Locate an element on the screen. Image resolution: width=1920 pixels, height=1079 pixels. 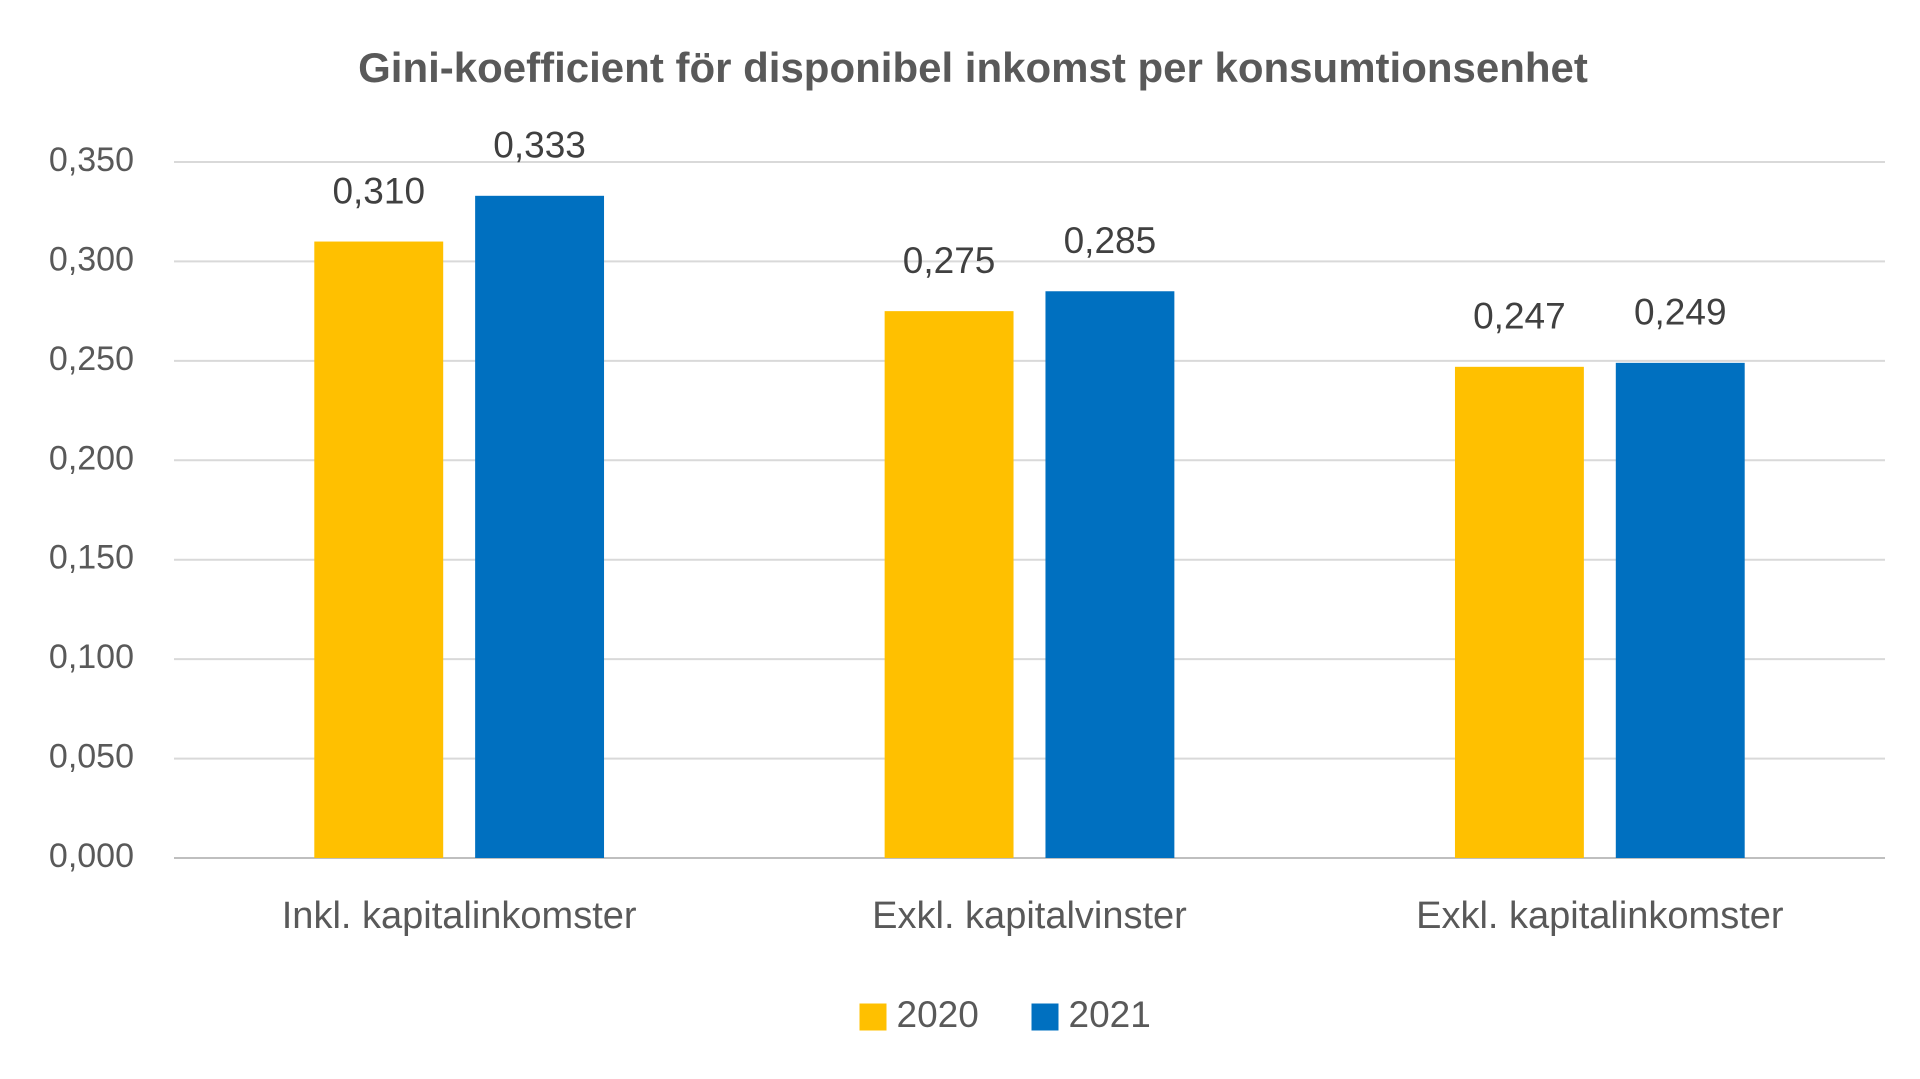
x-tick-label: Exkl. kapitalvinster is located at coordinates (1029, 916).